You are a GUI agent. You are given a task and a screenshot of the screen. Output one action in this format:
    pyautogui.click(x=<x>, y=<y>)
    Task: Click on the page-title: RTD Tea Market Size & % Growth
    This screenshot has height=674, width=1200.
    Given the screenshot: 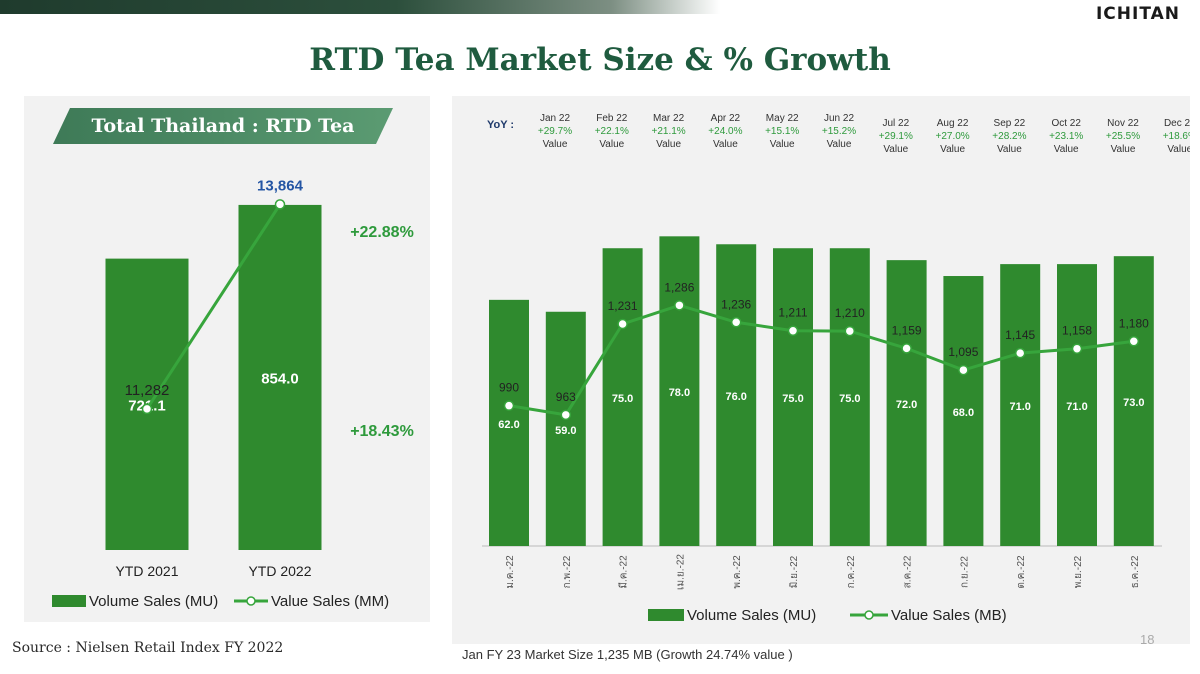 What is the action you would take?
    pyautogui.click(x=600, y=60)
    